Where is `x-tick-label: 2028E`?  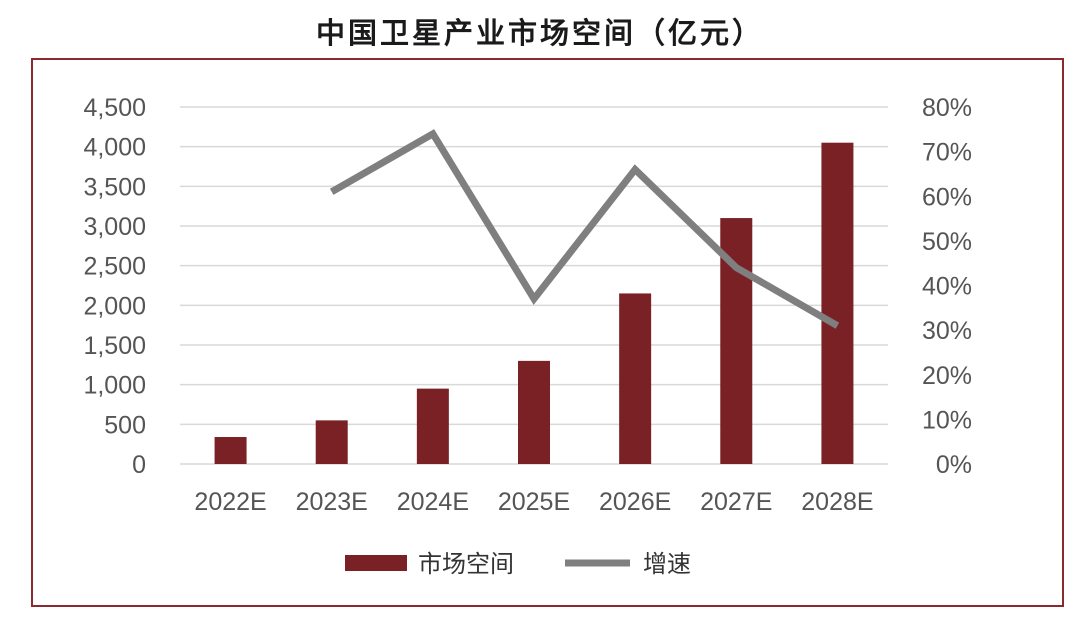 x-tick-label: 2028E is located at coordinates (837, 502).